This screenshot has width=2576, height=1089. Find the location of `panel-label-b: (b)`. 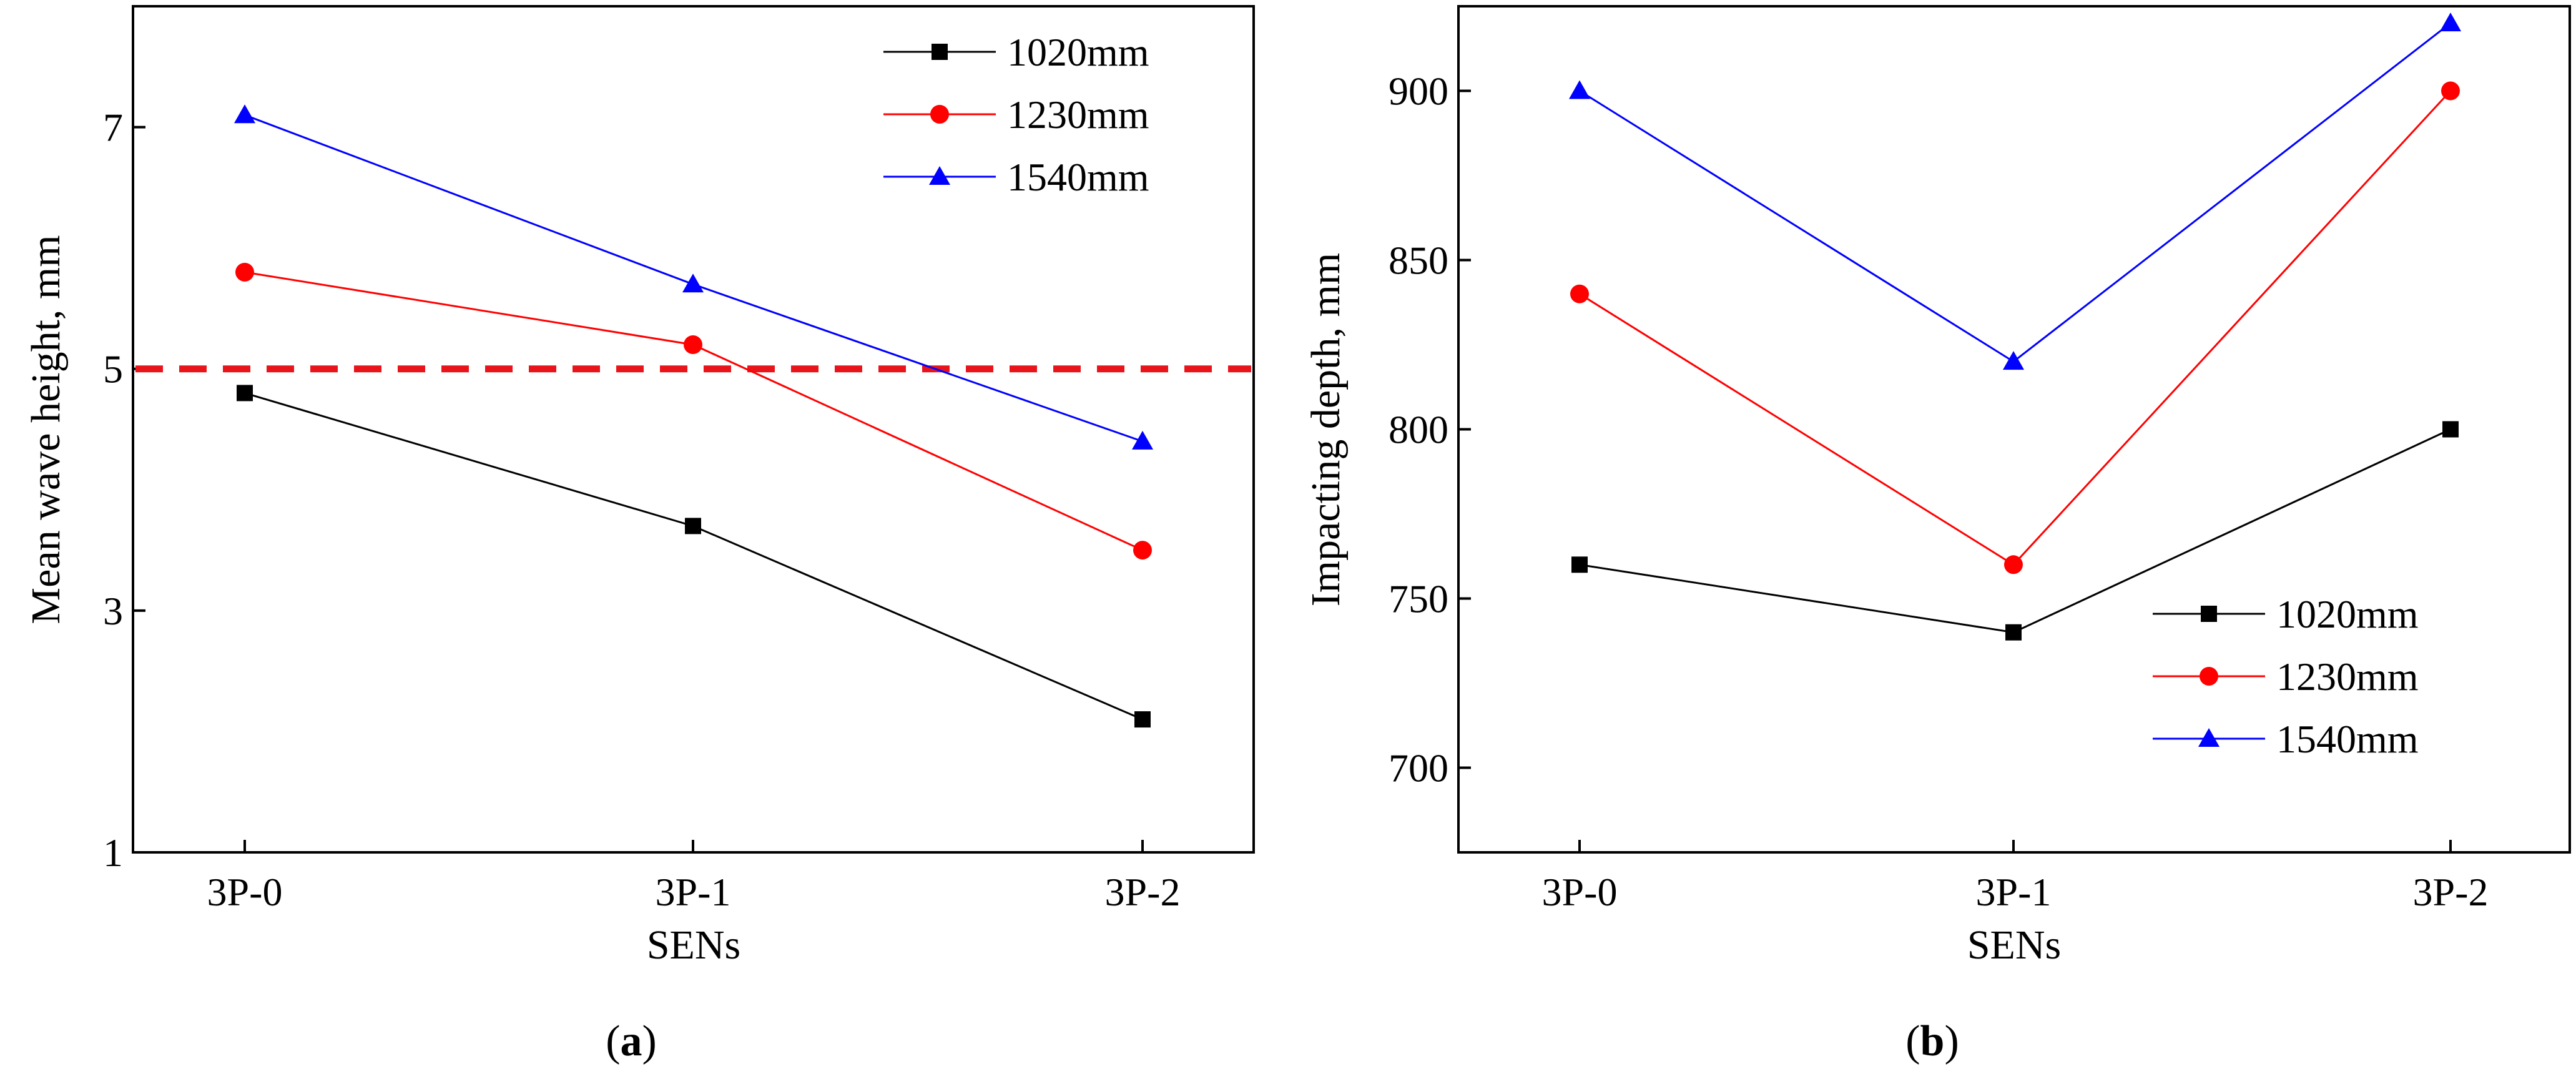

panel-label-b: (b) is located at coordinates (1932, 1041).